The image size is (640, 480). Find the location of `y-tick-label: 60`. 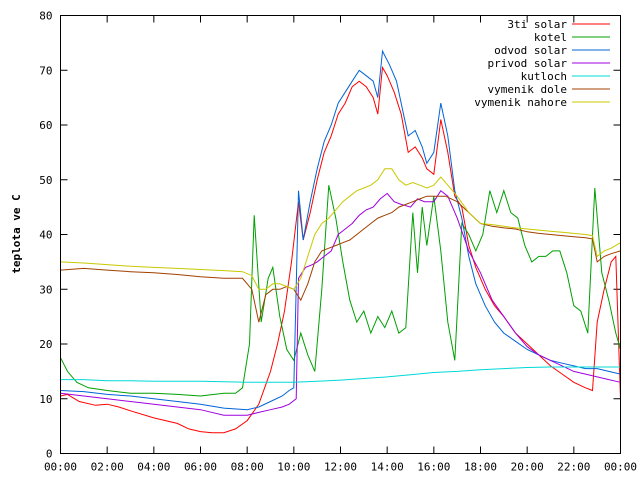

y-tick-label: 60 is located at coordinates (45, 125).